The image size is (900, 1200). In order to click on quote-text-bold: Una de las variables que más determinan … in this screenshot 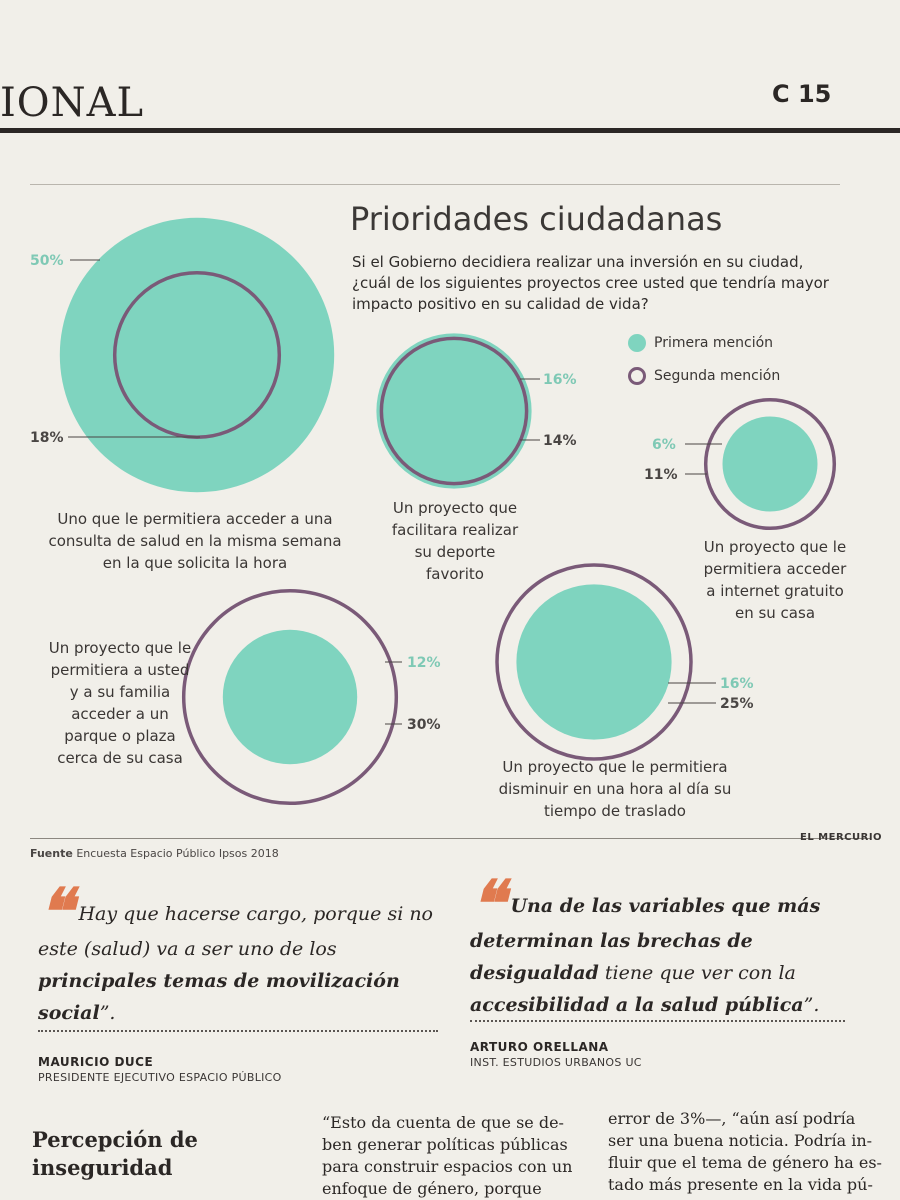, I will do `click(645, 939)`.